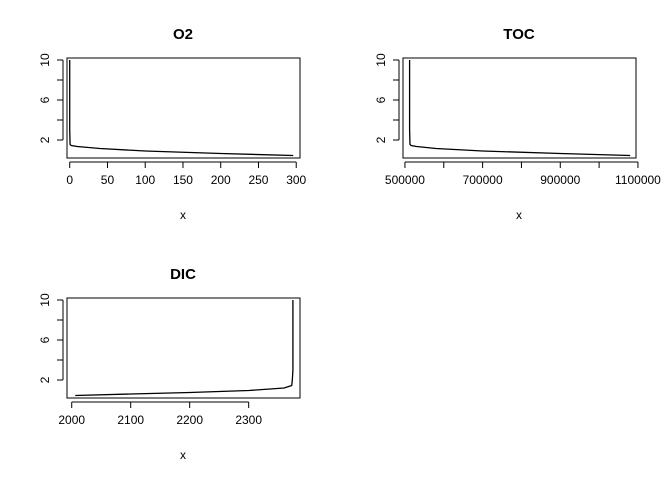  I want to click on x-tick-label: 700000, so click(483, 180).